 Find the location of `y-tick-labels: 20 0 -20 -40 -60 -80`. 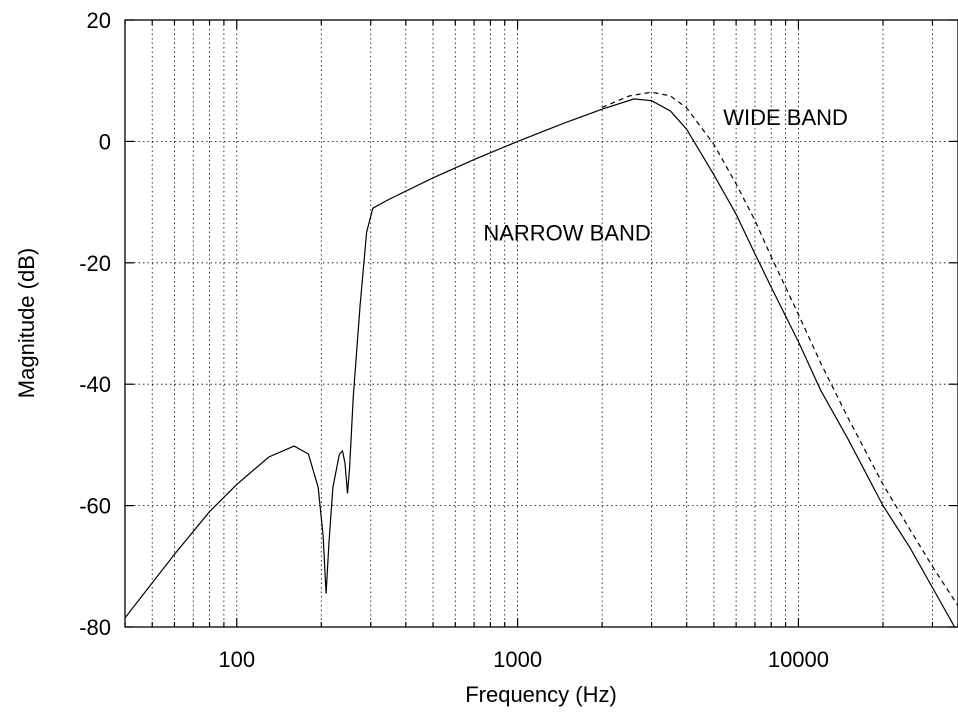

y-tick-labels: 20 0 -20 -40 -60 -80 is located at coordinates (95, 324).